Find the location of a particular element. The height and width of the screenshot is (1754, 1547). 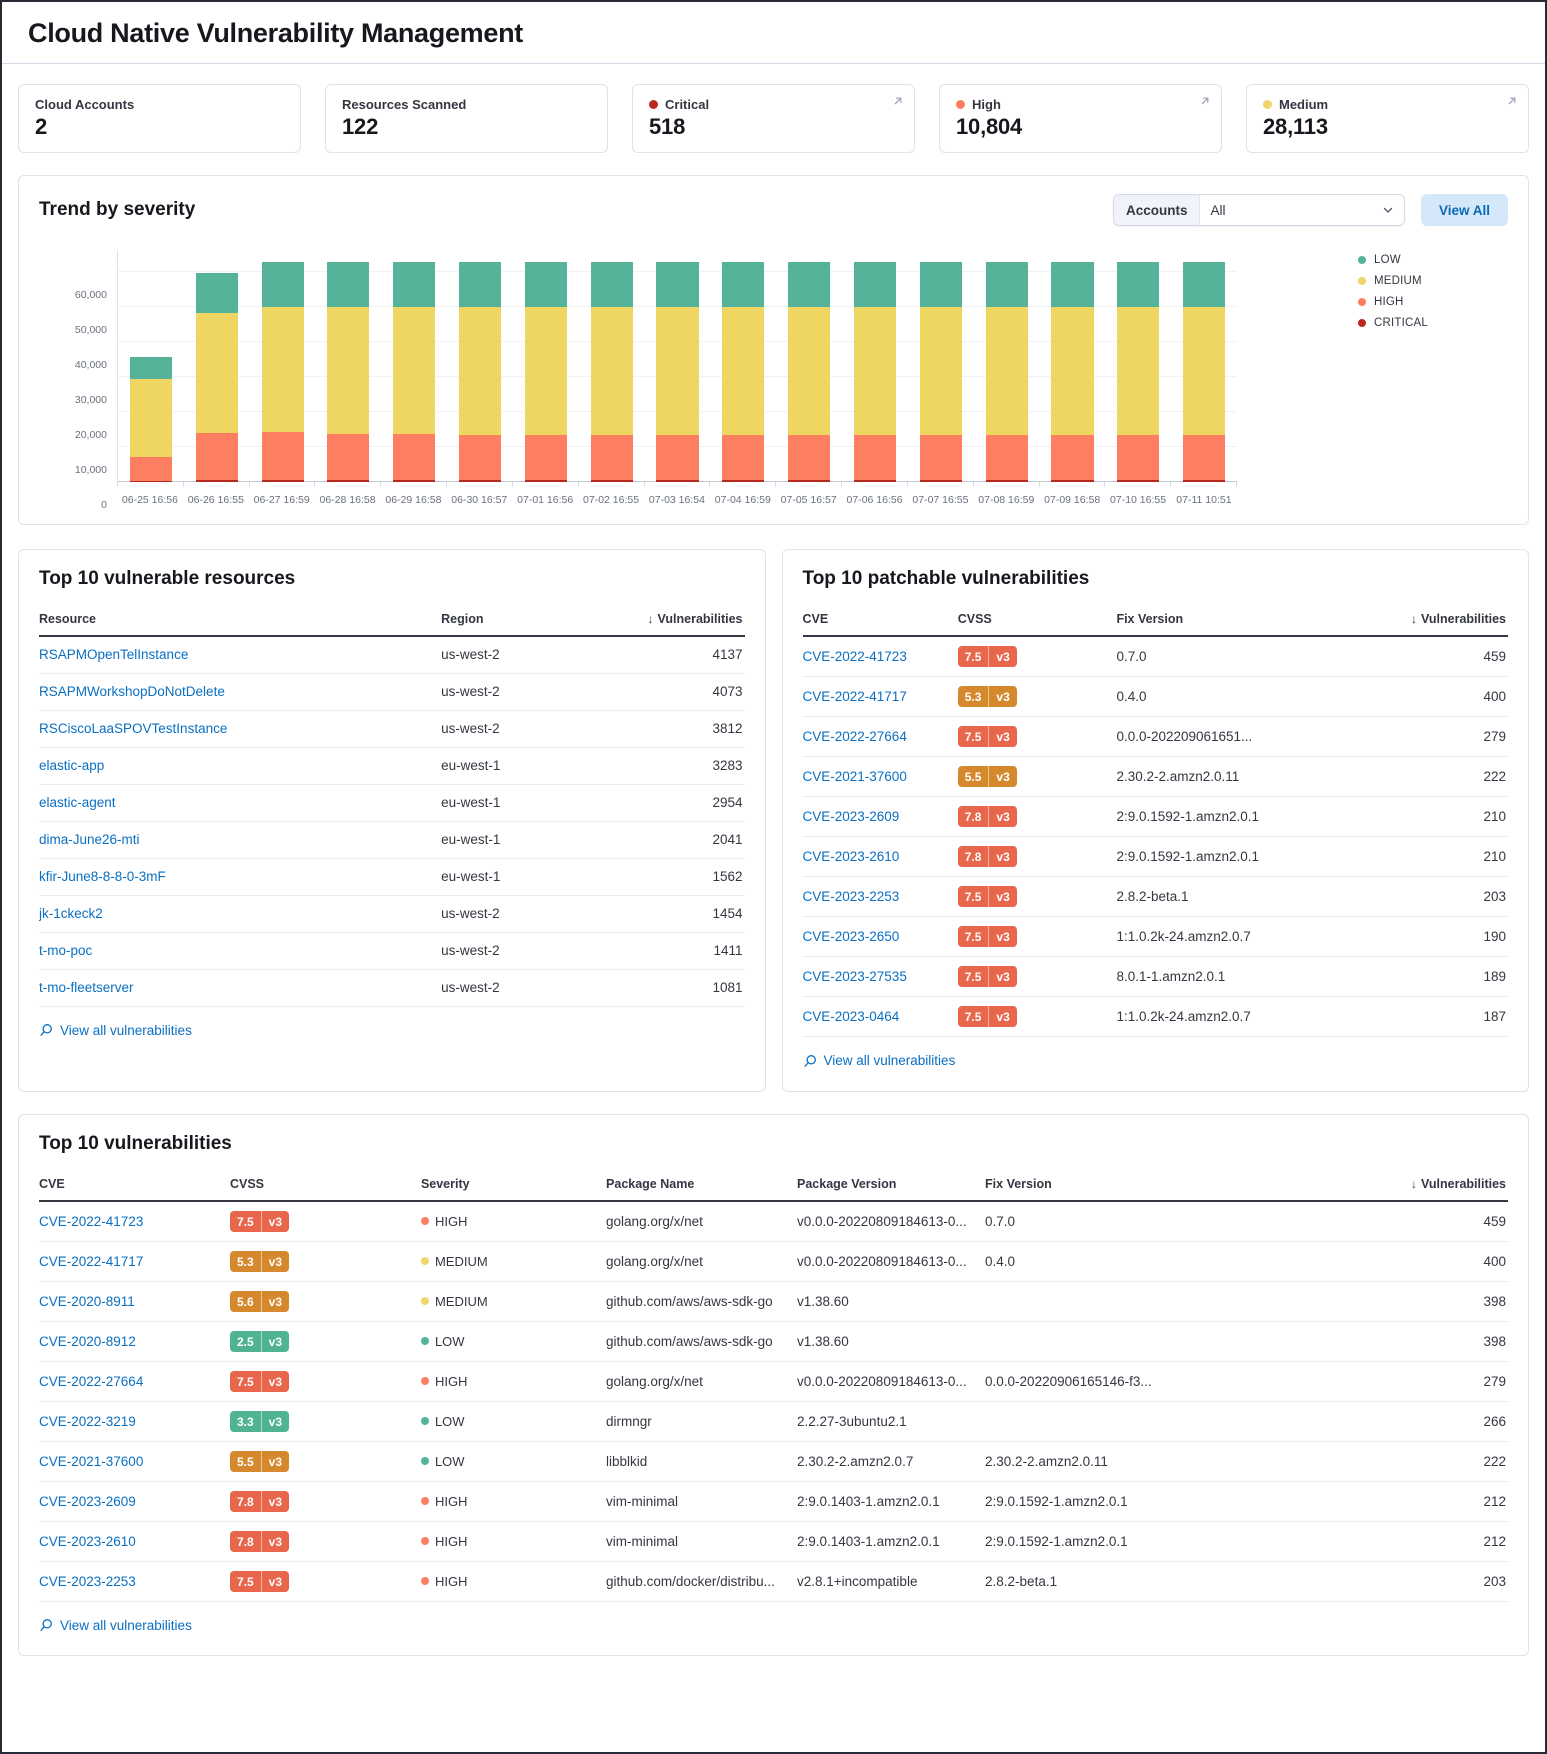

resource-link: dima-June26-mti is located at coordinates (89, 839).